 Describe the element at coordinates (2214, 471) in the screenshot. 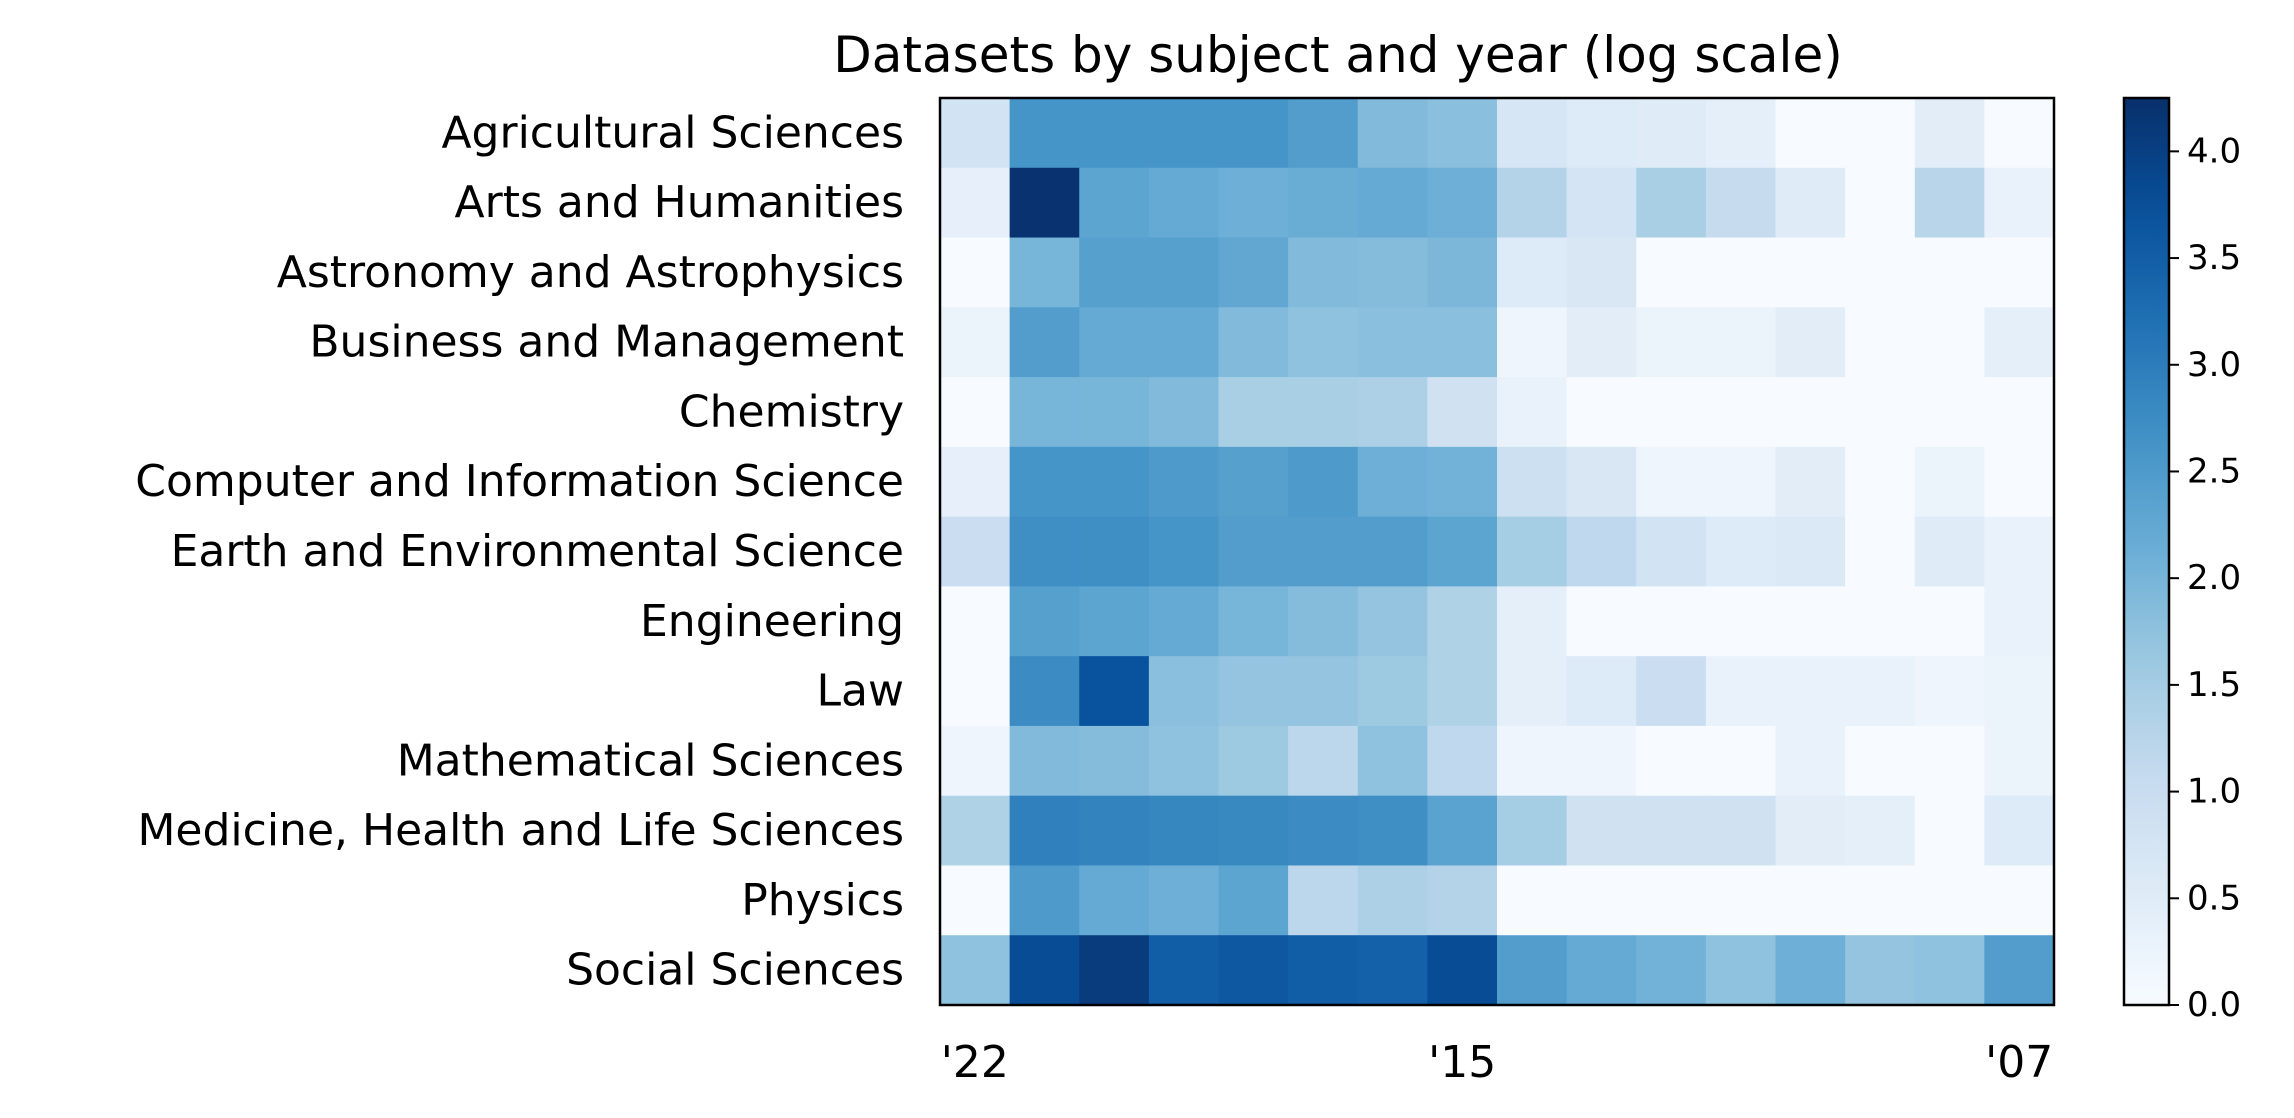

I see `colorbar-tick-label: 2.5` at that location.